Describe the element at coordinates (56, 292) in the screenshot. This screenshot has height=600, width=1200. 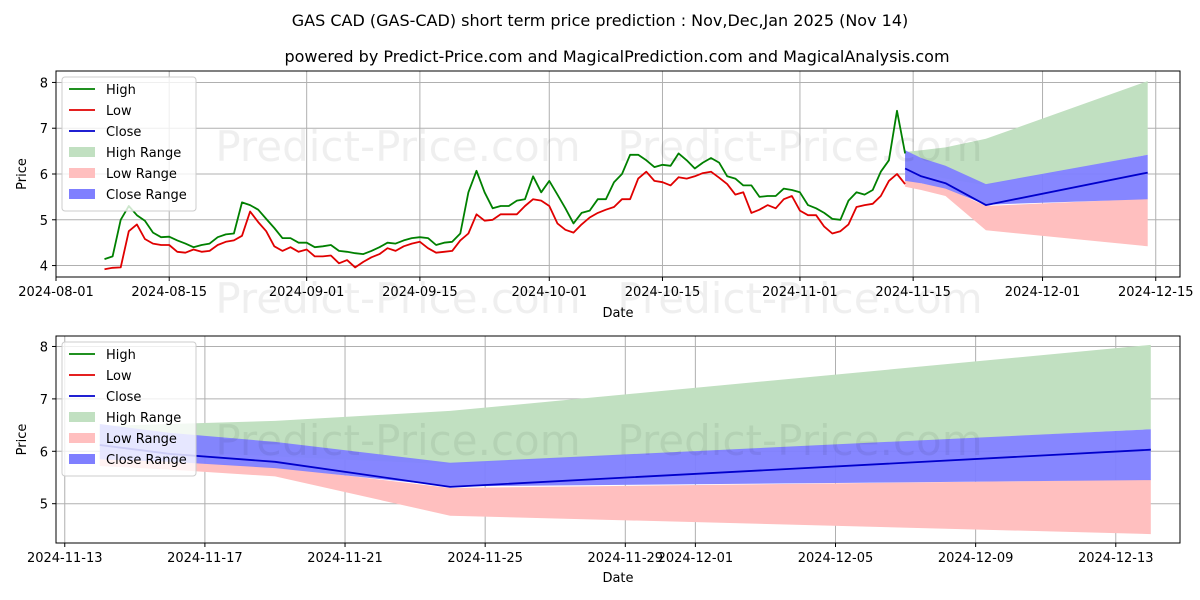
I see `x-tick-label: 2024-08-01` at that location.